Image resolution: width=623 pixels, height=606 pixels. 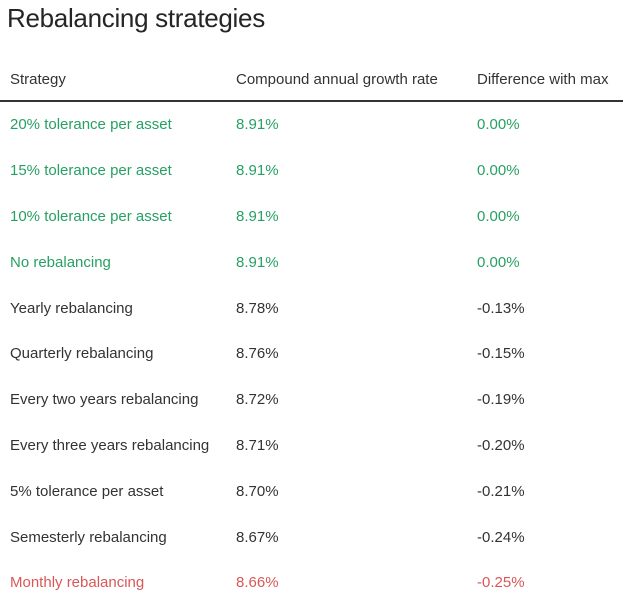 What do you see at coordinates (311, 125) in the screenshot?
I see `table-row: 20% tolerance per asset 8.91% 0.00%` at bounding box center [311, 125].